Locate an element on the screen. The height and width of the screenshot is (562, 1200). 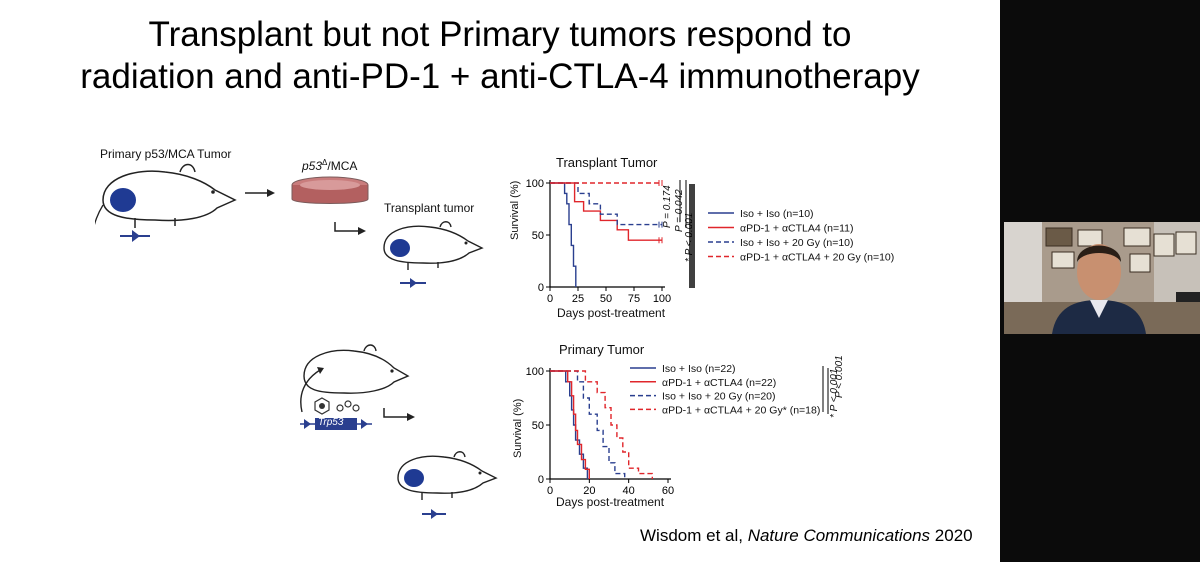
trp53-label: Trp53 is located at coordinates (331, 422).